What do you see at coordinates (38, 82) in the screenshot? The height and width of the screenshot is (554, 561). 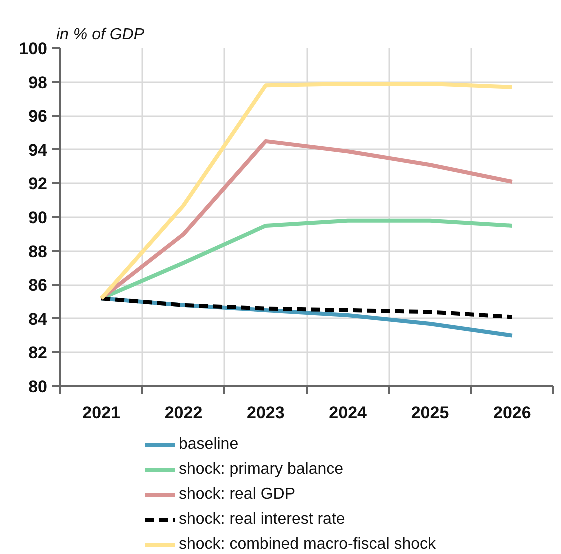 I see `y-tick-label: 98` at bounding box center [38, 82].